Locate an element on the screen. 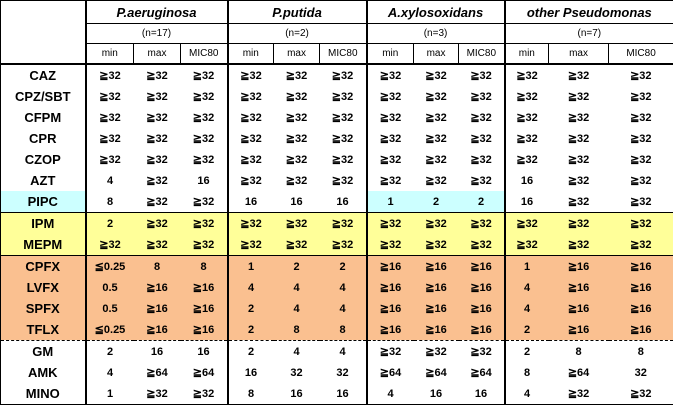 The image size is (673, 406). table-row: CPR ≧32 ≧32 ≧32 ≧32 ≧32 ≧32 ≧32 ≧32 ≧32 ≧32 ≧32 ≧32 is located at coordinates (336, 138).